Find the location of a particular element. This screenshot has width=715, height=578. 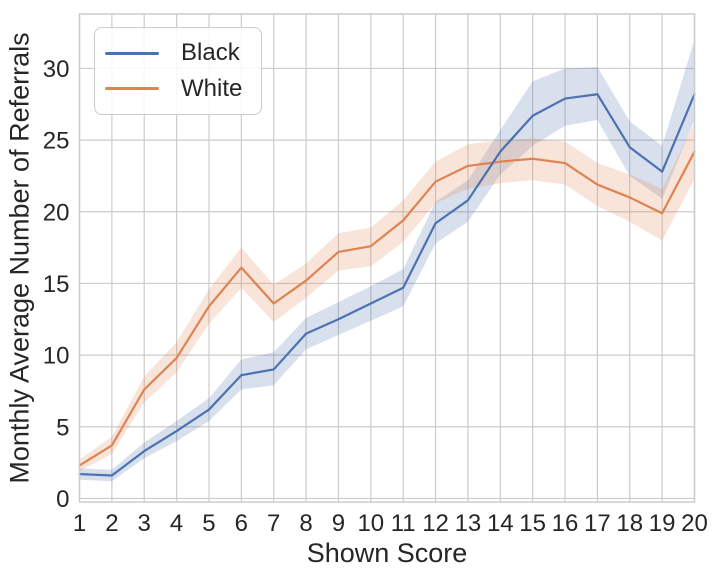

x-tick-label: 16 is located at coordinates (565, 523).